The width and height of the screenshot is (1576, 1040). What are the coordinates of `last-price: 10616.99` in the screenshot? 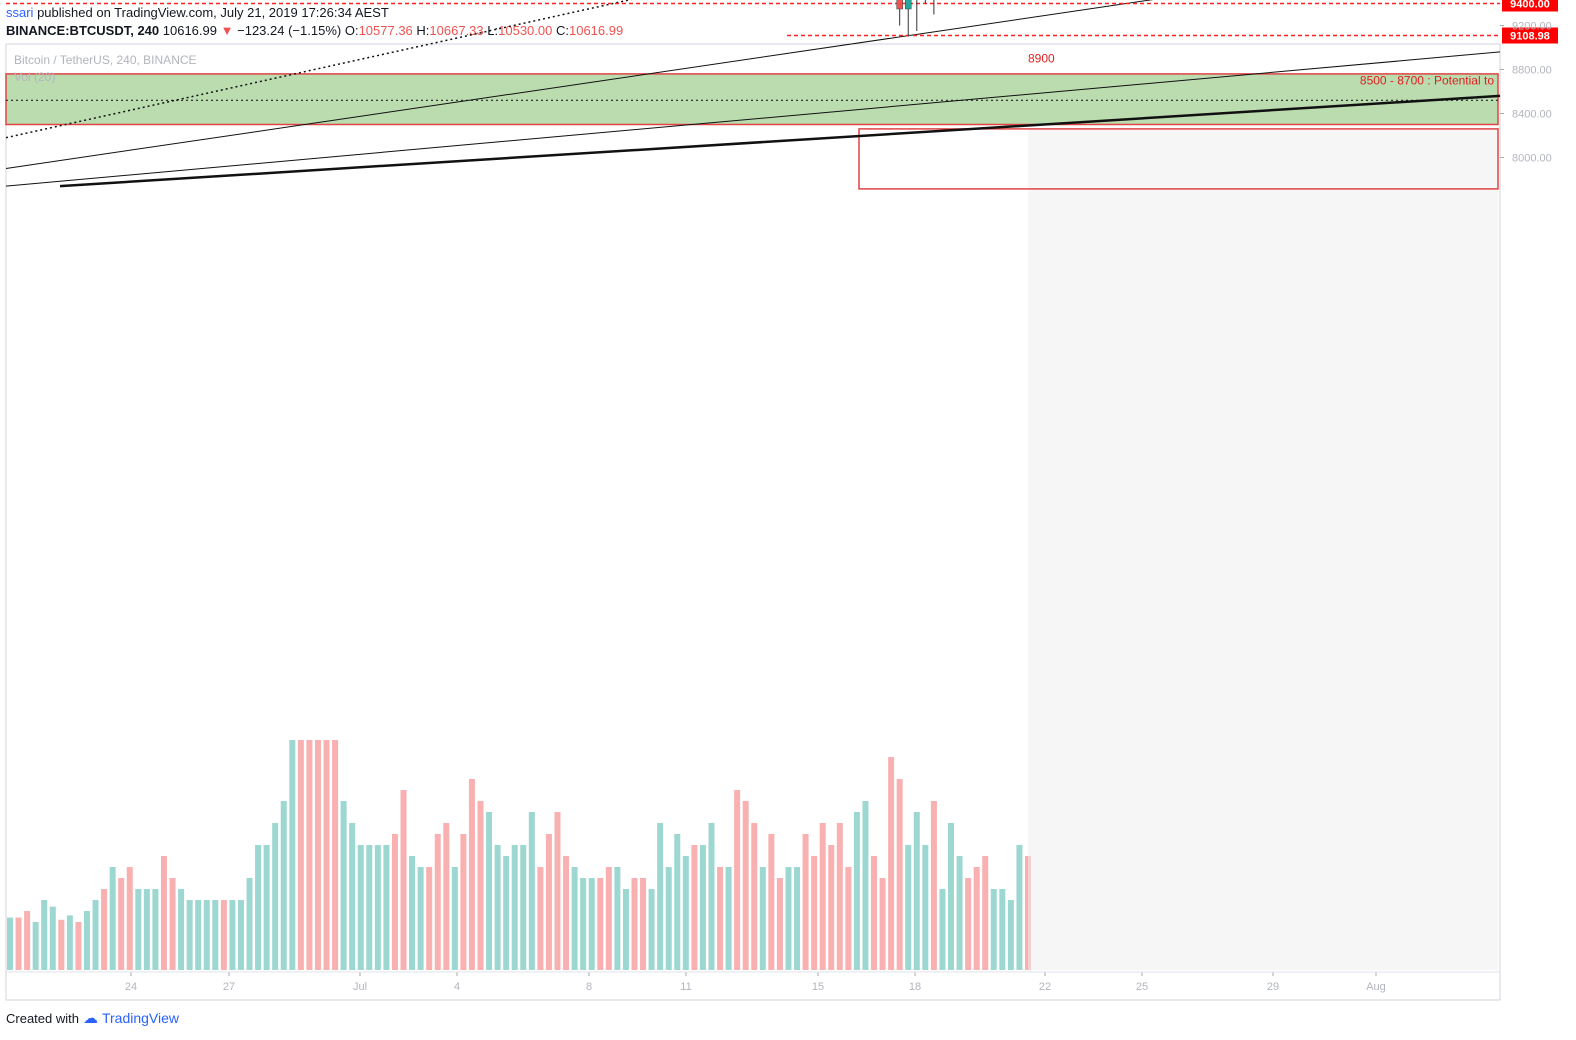 It's located at (189, 30).